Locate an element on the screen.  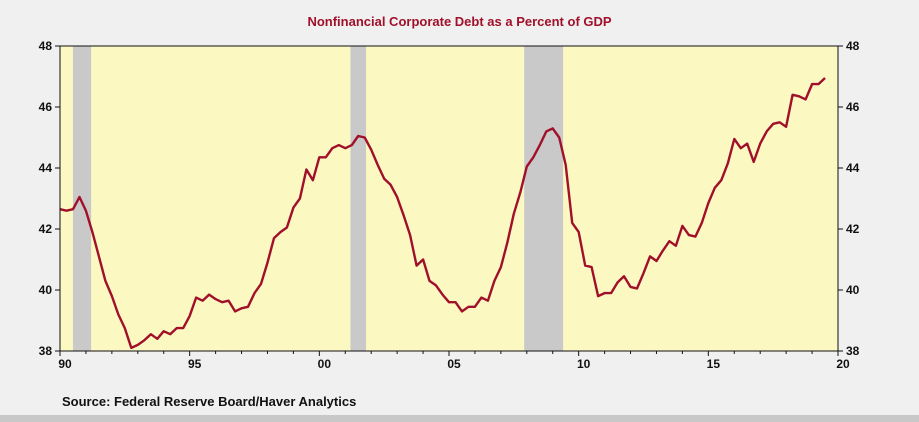
y-tick-label-right: 46 is located at coordinates (853, 107).